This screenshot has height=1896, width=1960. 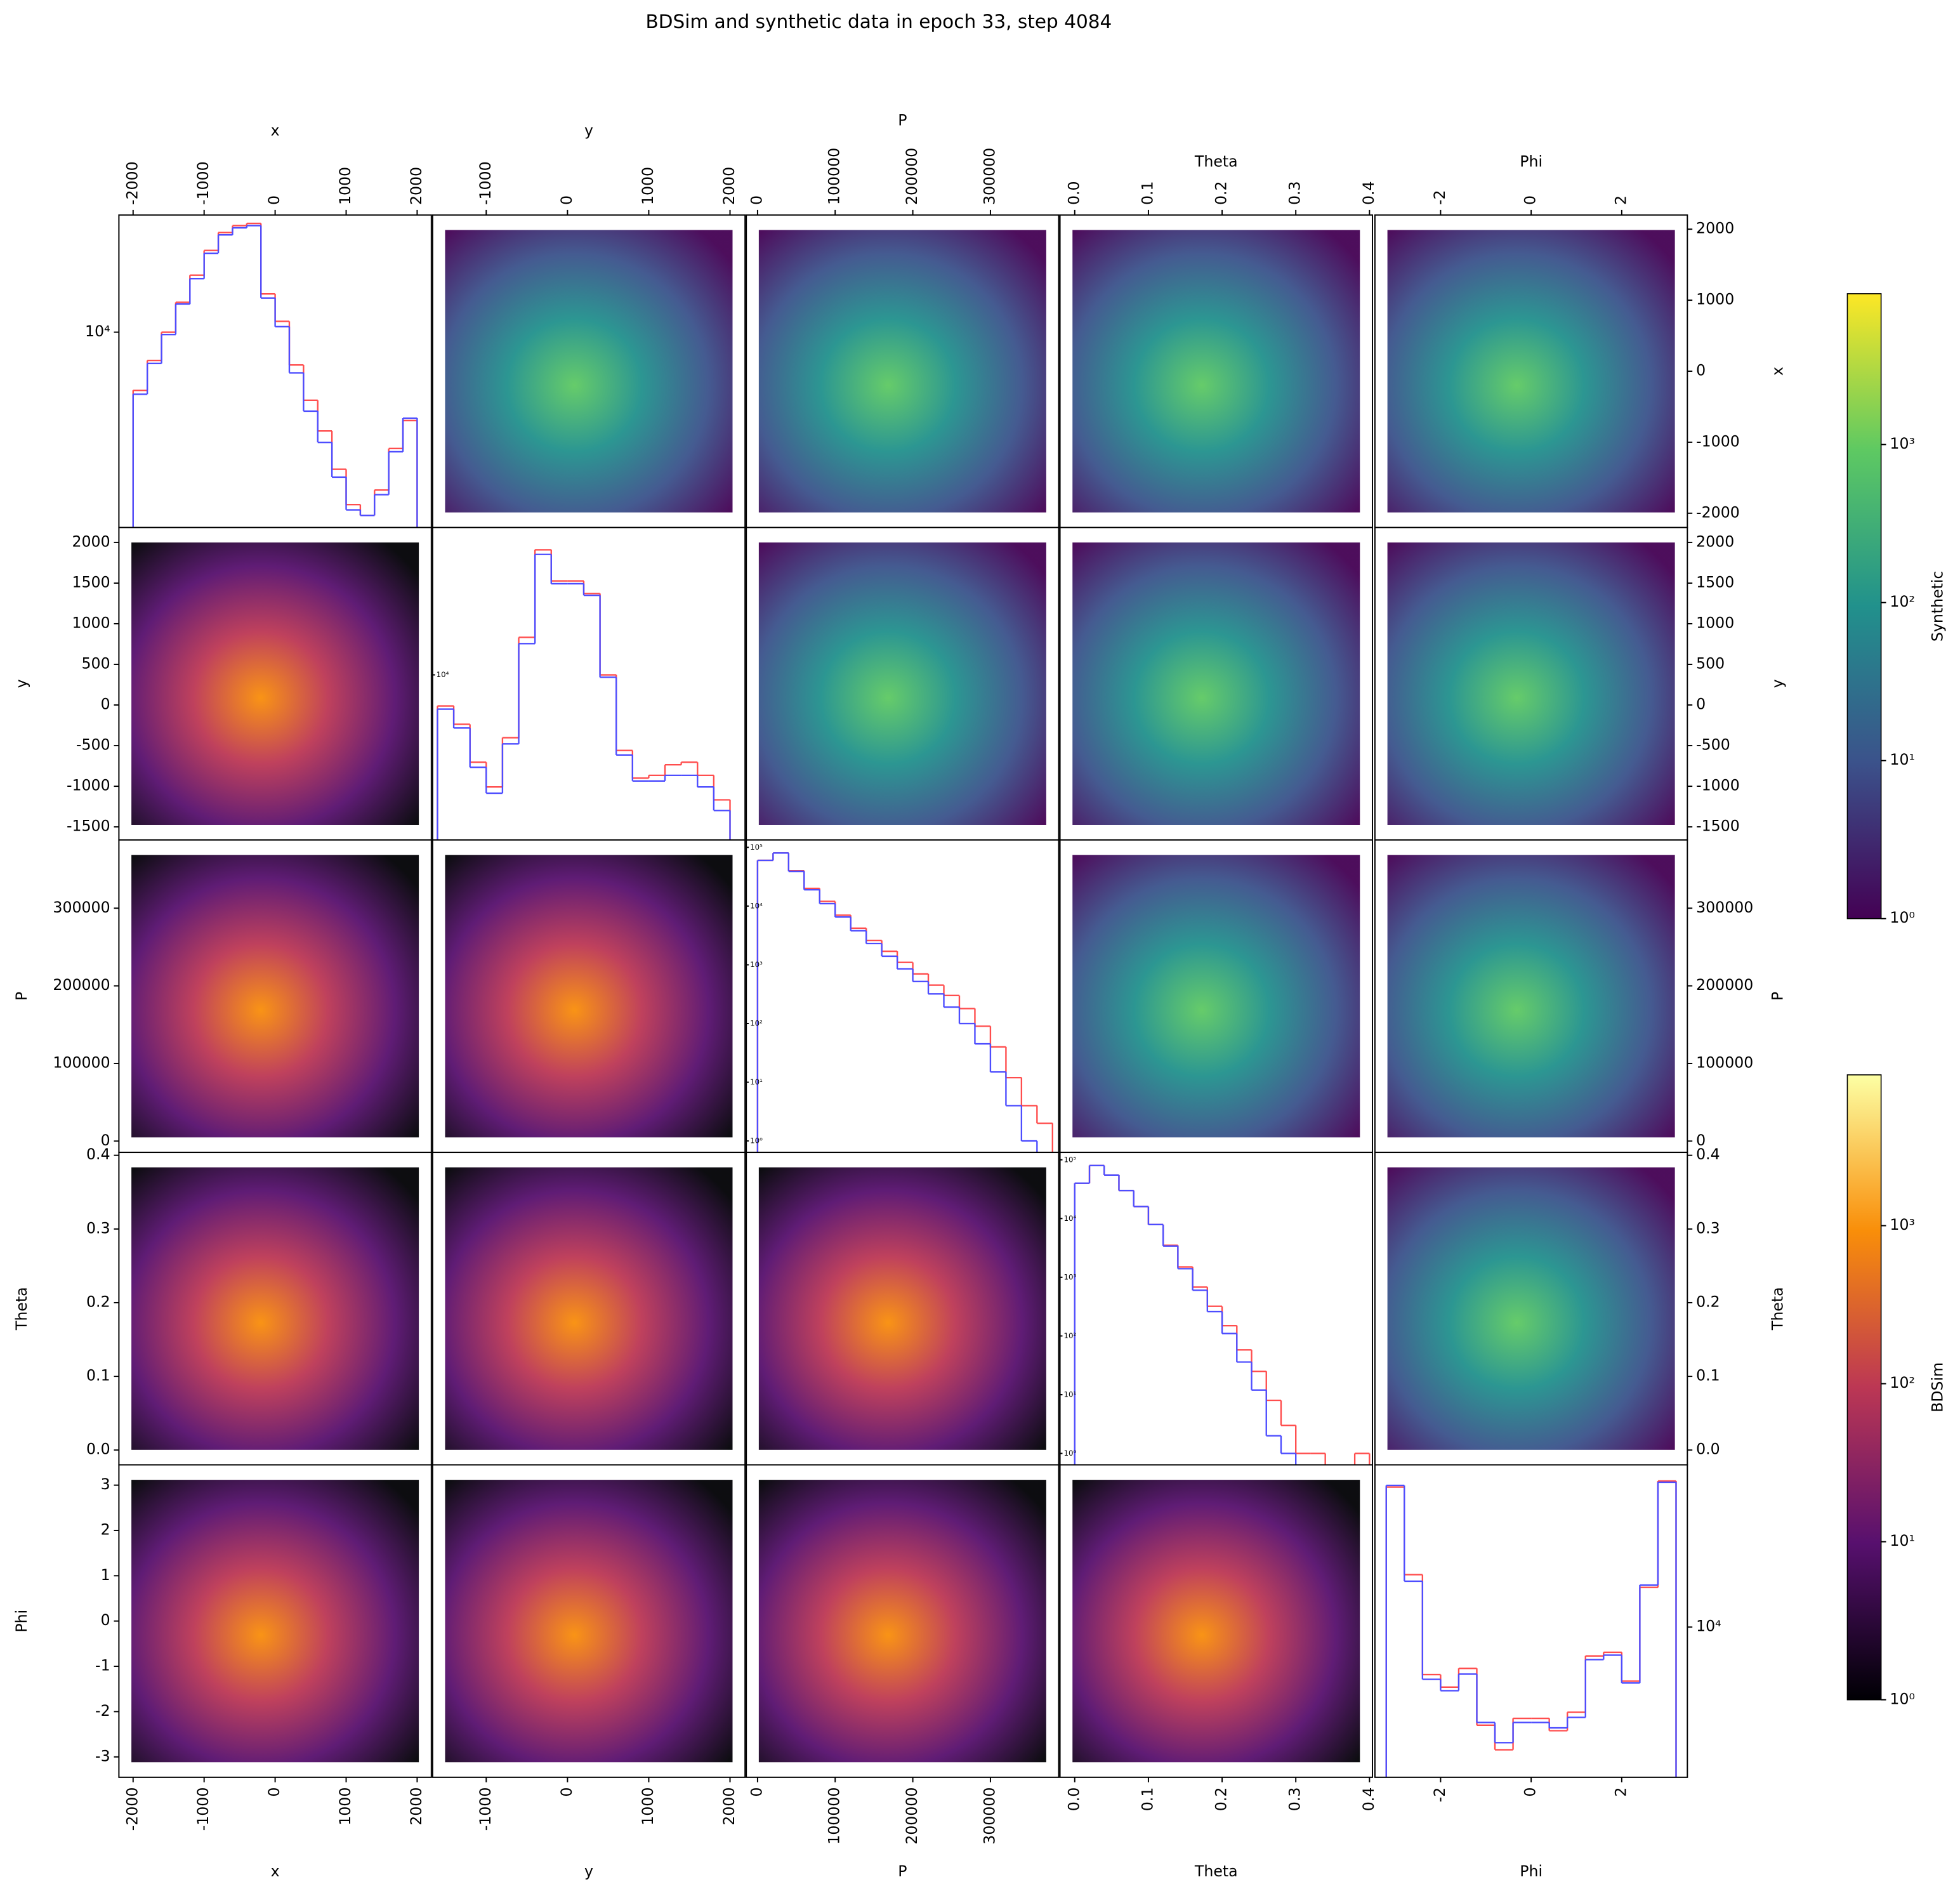 I want to click on y-tick-label: 2000, so click(x=91, y=541).